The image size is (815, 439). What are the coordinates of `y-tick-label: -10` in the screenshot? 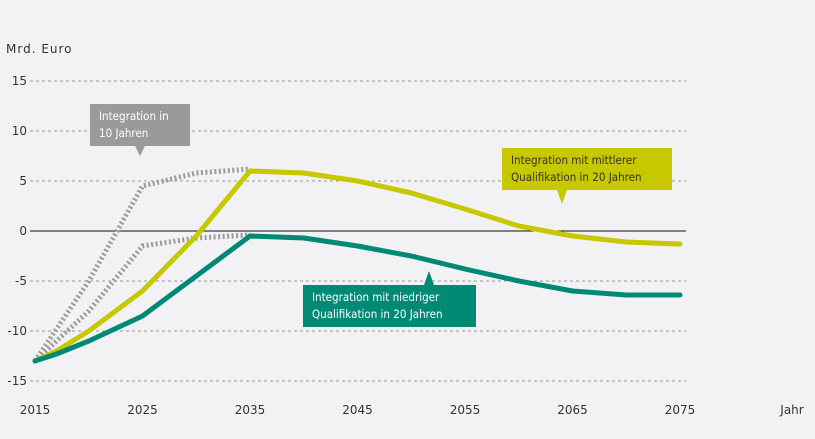 It's located at (17, 331).